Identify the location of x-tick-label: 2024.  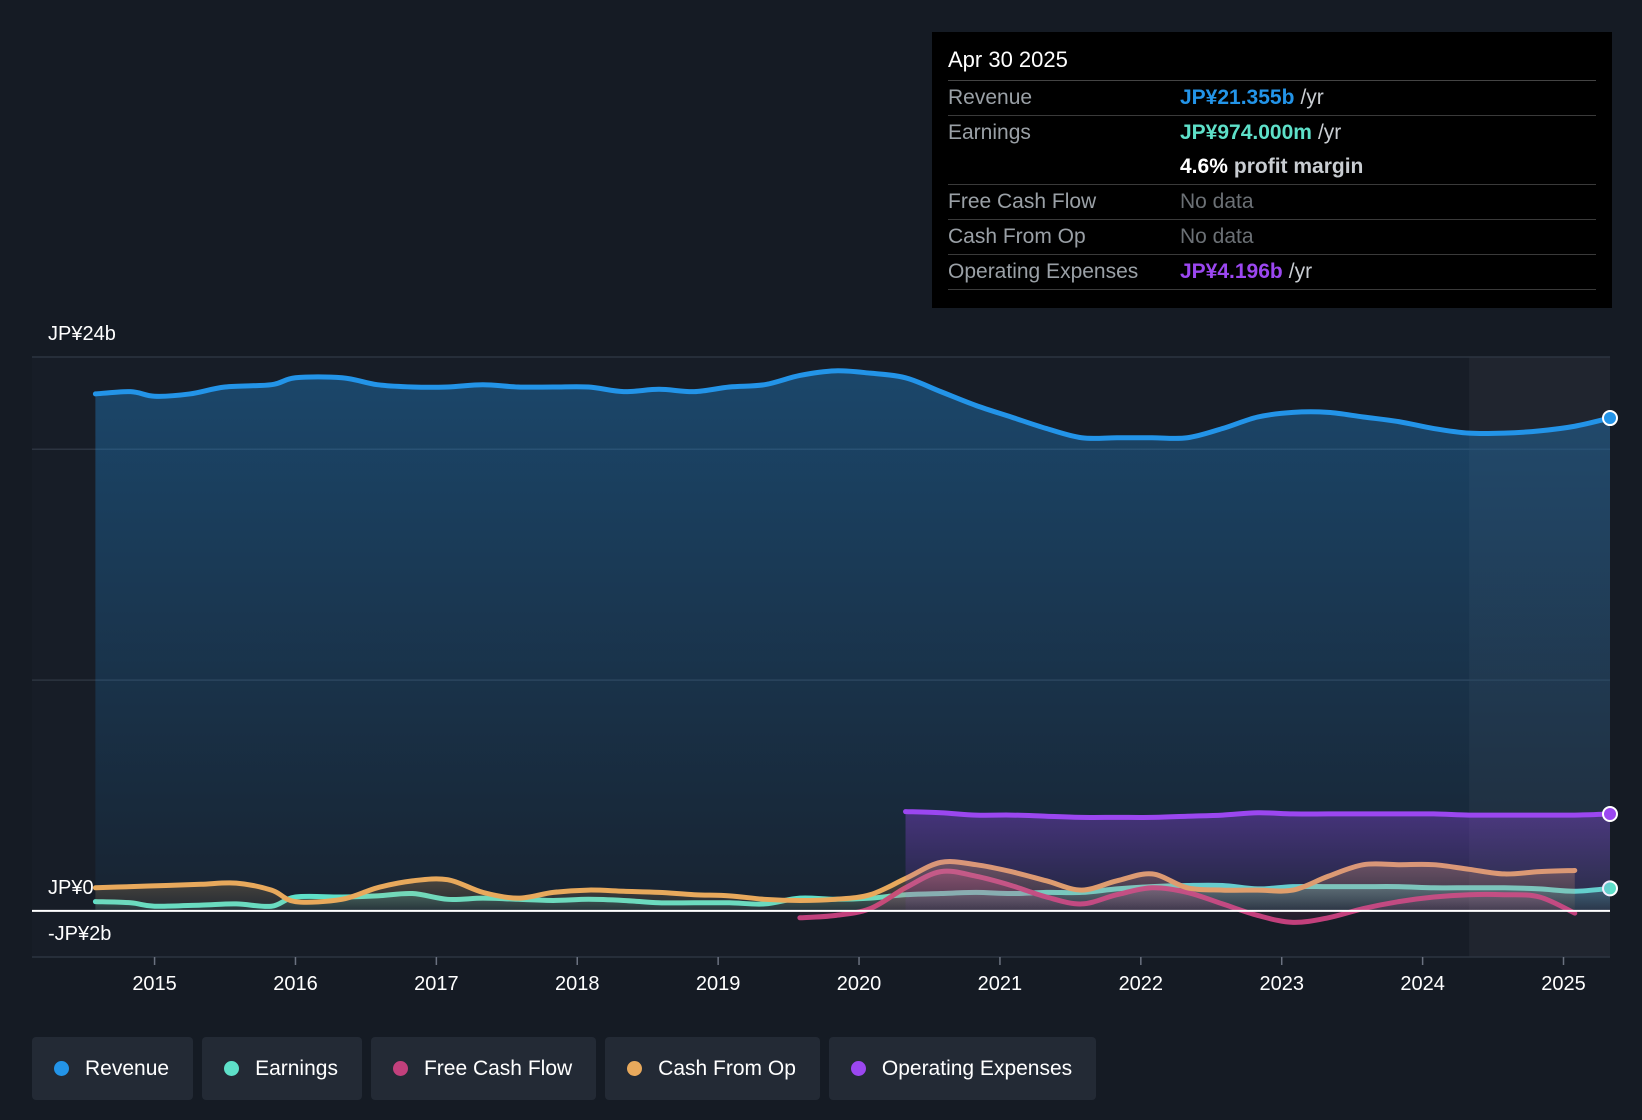
(1422, 984).